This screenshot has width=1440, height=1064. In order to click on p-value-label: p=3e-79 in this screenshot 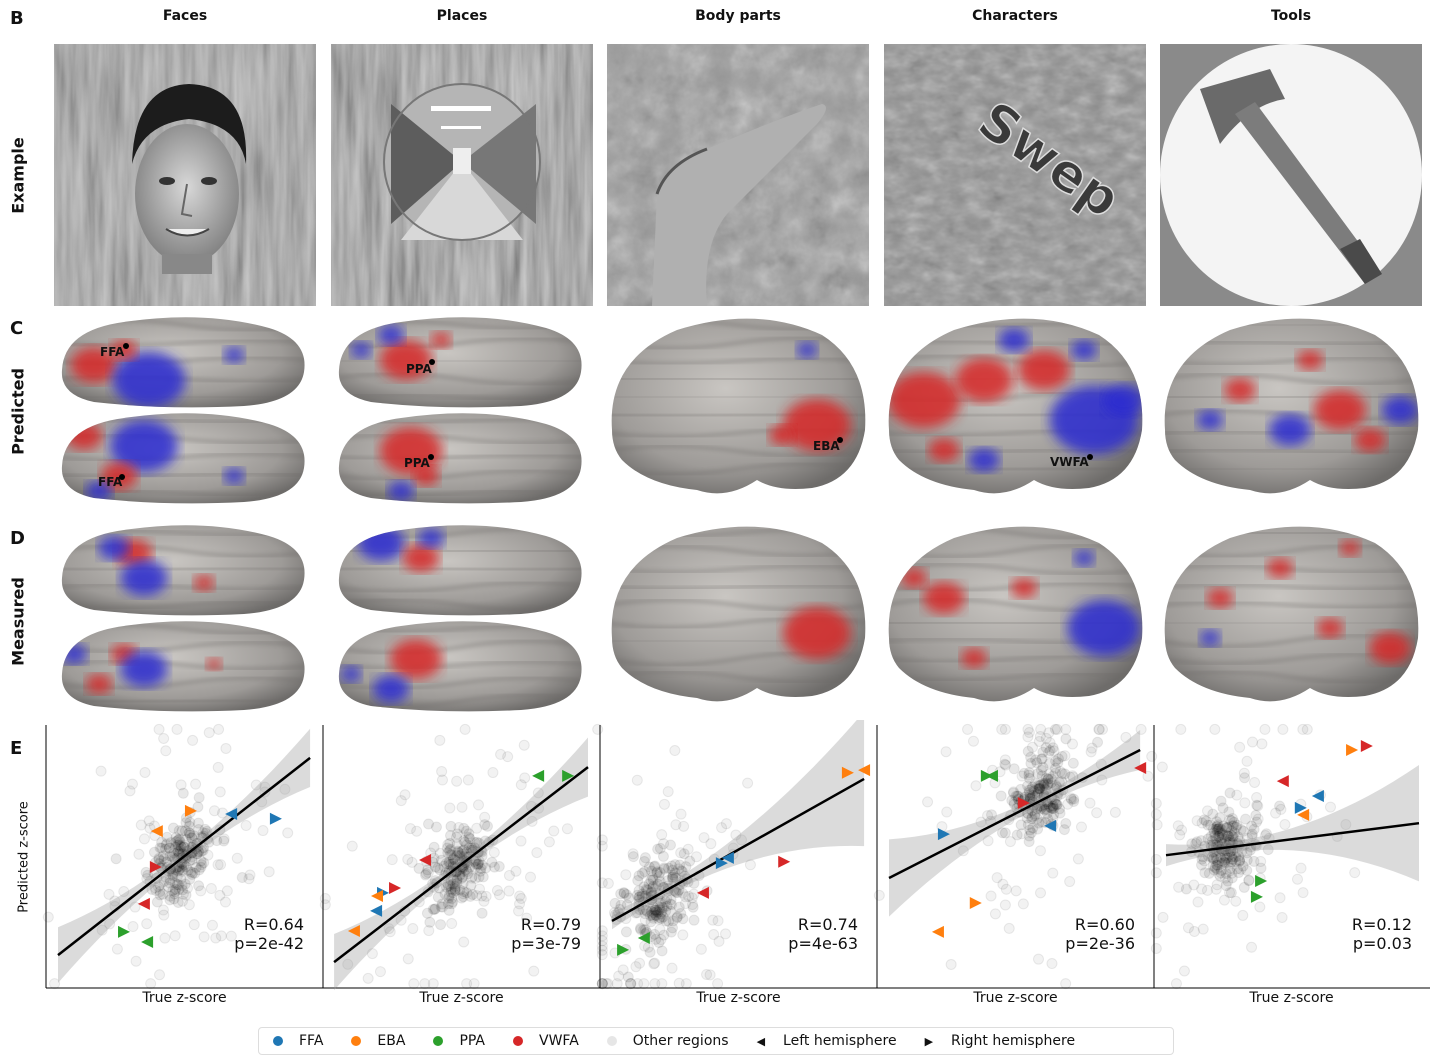, I will do `click(546, 943)`.